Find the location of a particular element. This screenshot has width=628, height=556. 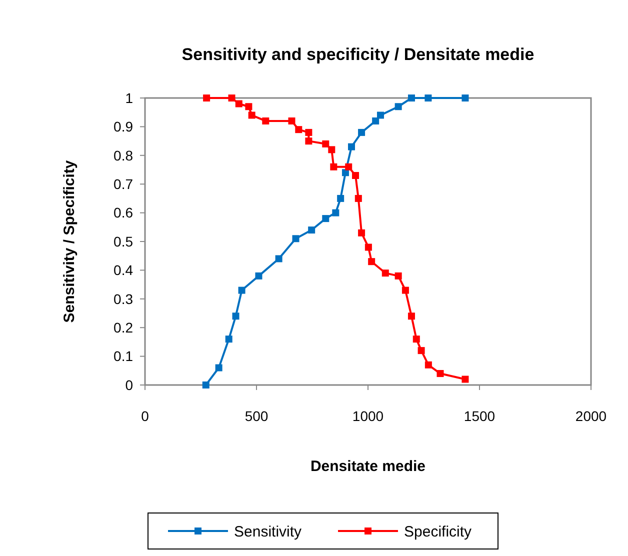

y-tick-label: 0 is located at coordinates (129, 384).